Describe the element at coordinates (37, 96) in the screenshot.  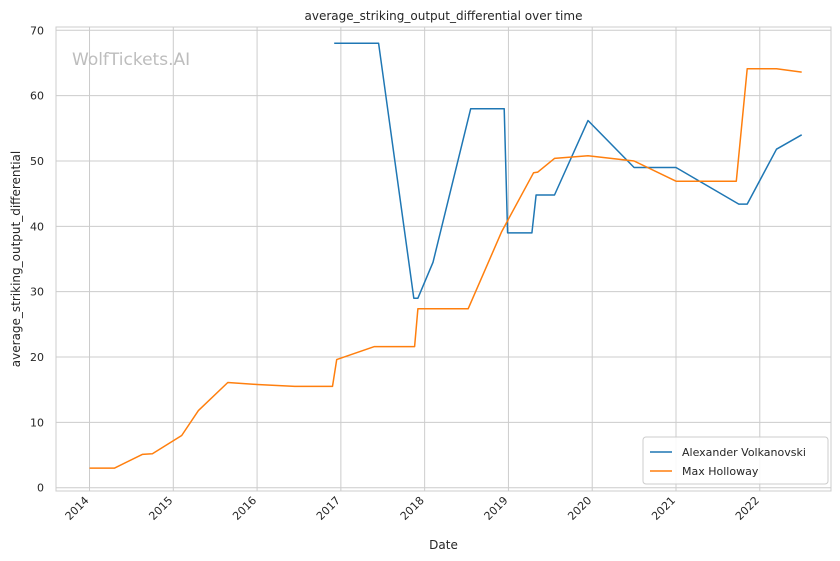
I see `y-tick-label: 60` at that location.